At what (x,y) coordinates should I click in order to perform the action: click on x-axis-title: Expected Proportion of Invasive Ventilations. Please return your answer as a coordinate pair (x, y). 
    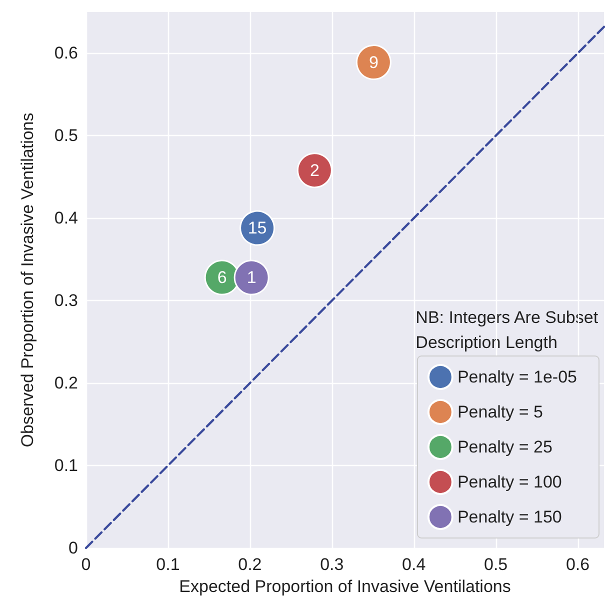
    Looking at the image, I should click on (345, 586).